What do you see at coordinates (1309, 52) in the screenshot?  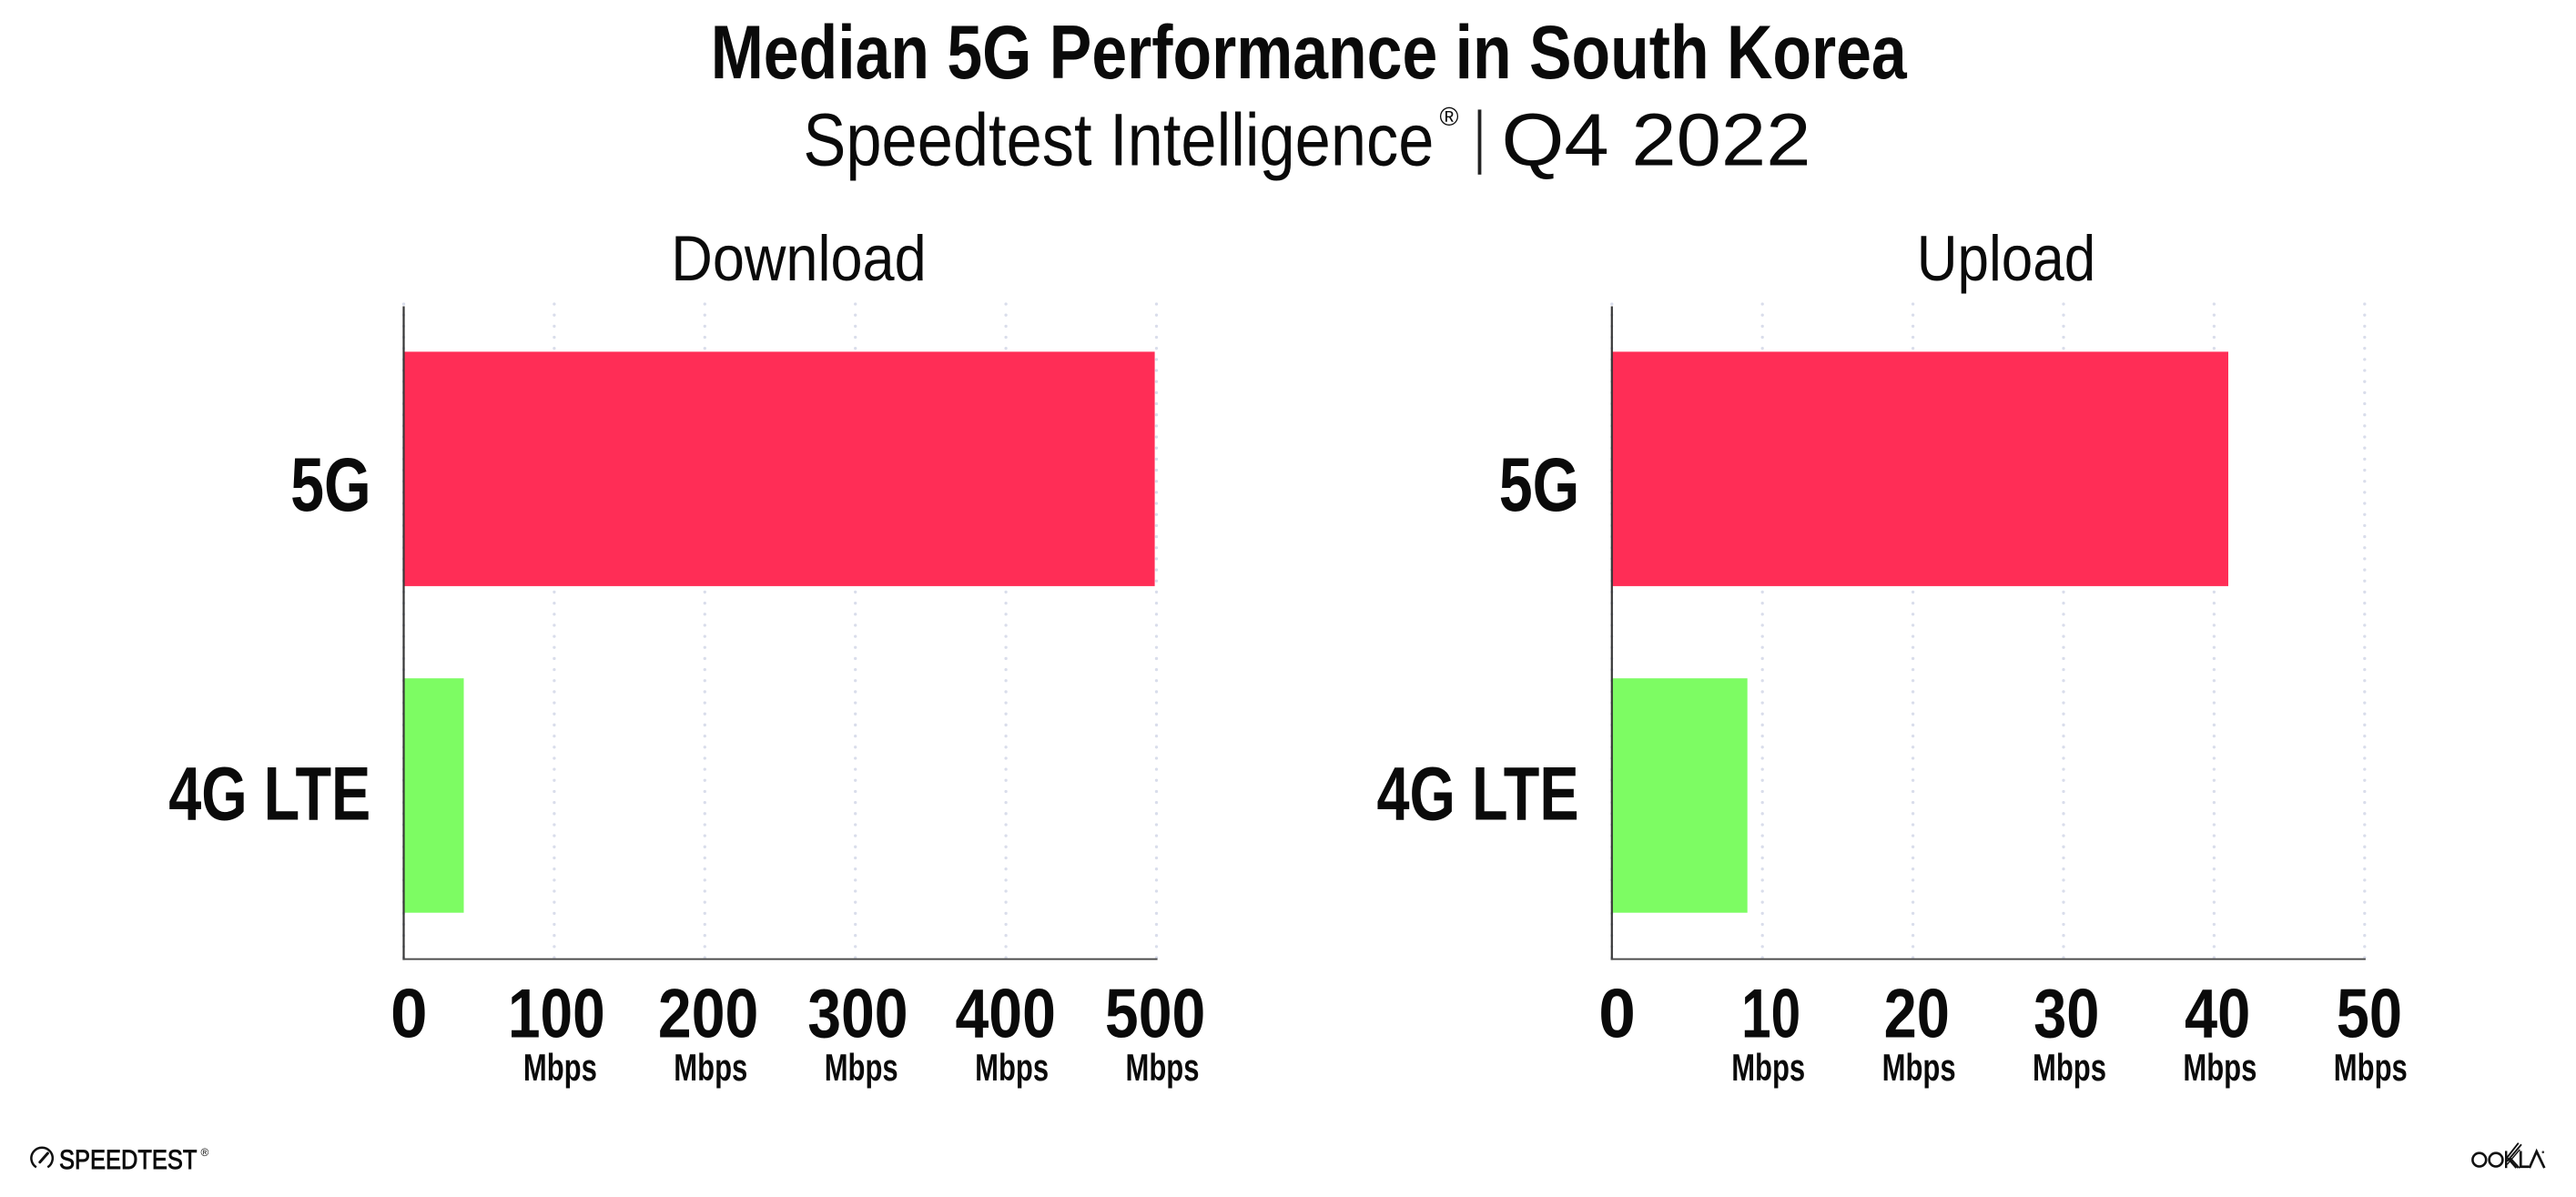 I see `svg-text:Median 5G Performance in South: Median 5G Performance in South Korea` at bounding box center [1309, 52].